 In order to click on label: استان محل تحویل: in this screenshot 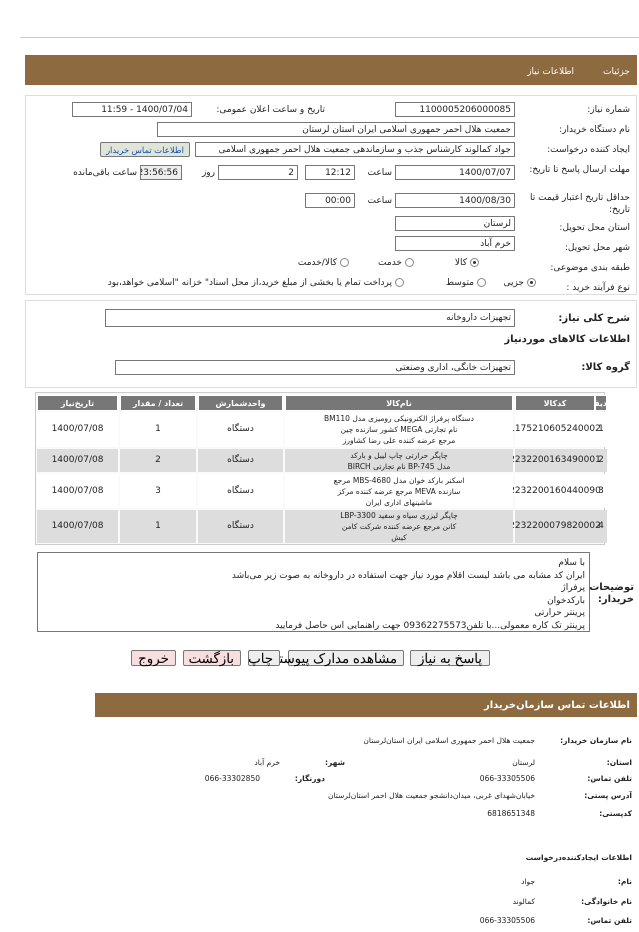, I will do `click(594, 228)`.